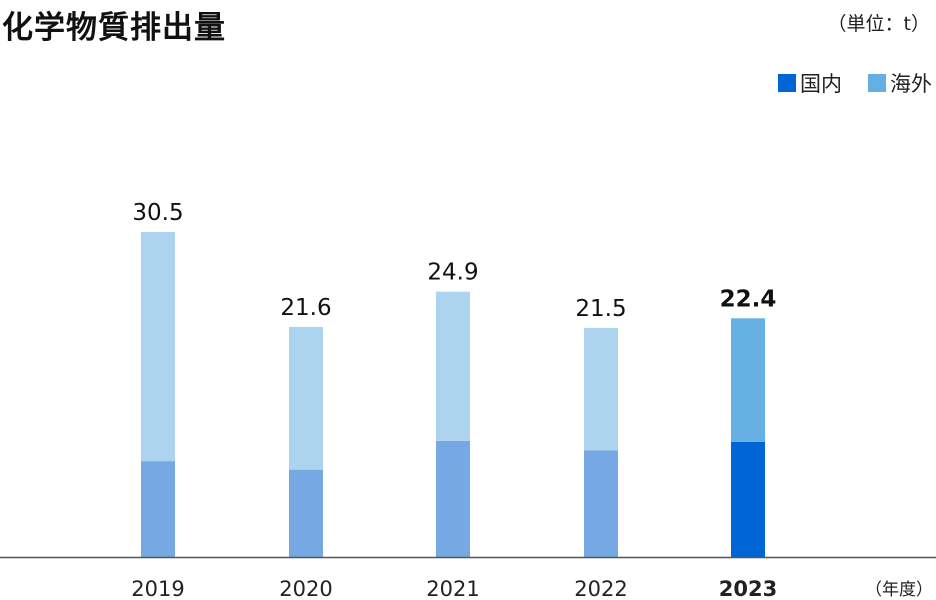 This screenshot has width=936, height=600. What do you see at coordinates (452, 273) in the screenshot?
I see `data-label-2021: 24.9` at bounding box center [452, 273].